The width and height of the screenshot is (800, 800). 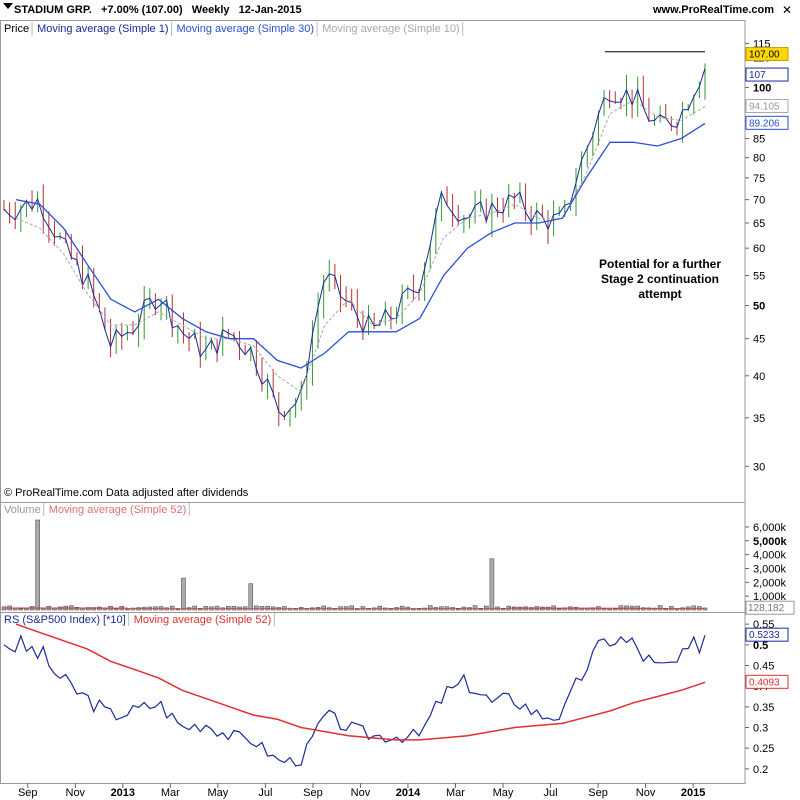 What do you see at coordinates (759, 249) in the screenshot?
I see `y-tick-label: 60` at bounding box center [759, 249].